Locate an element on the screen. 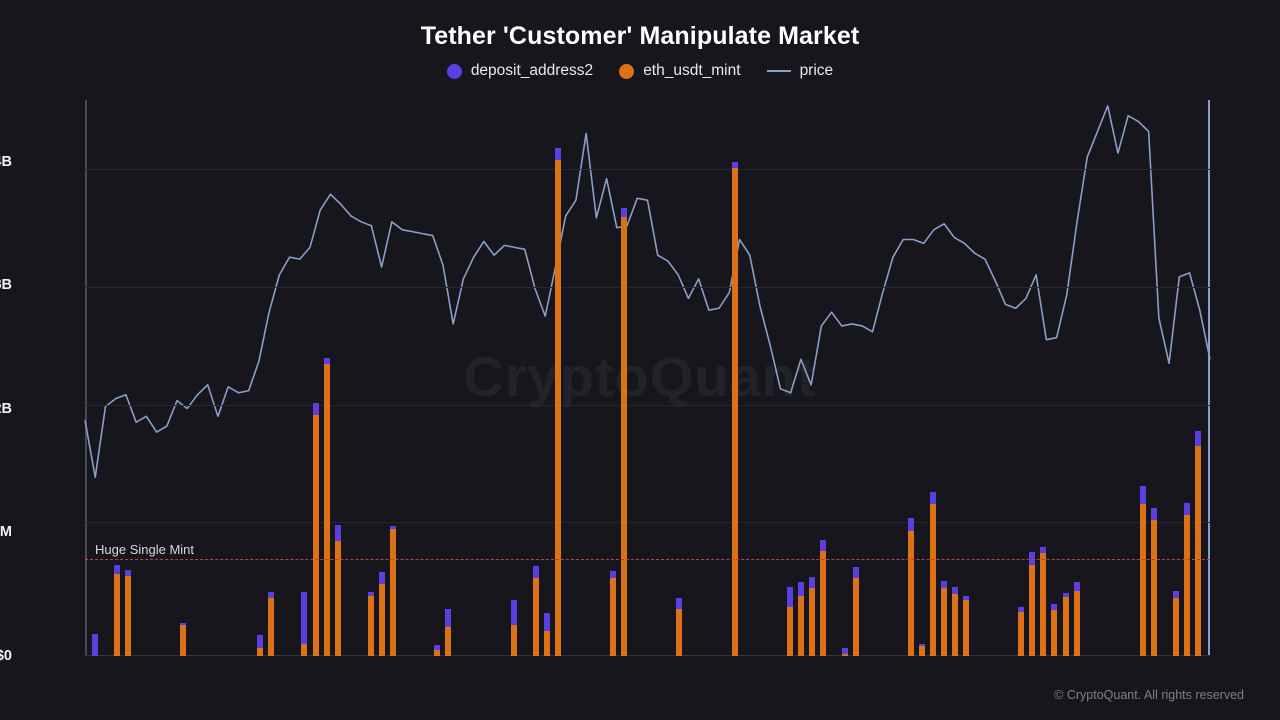  page-title: Tether 'Customer' Manipulate Market is located at coordinates (640, 36).